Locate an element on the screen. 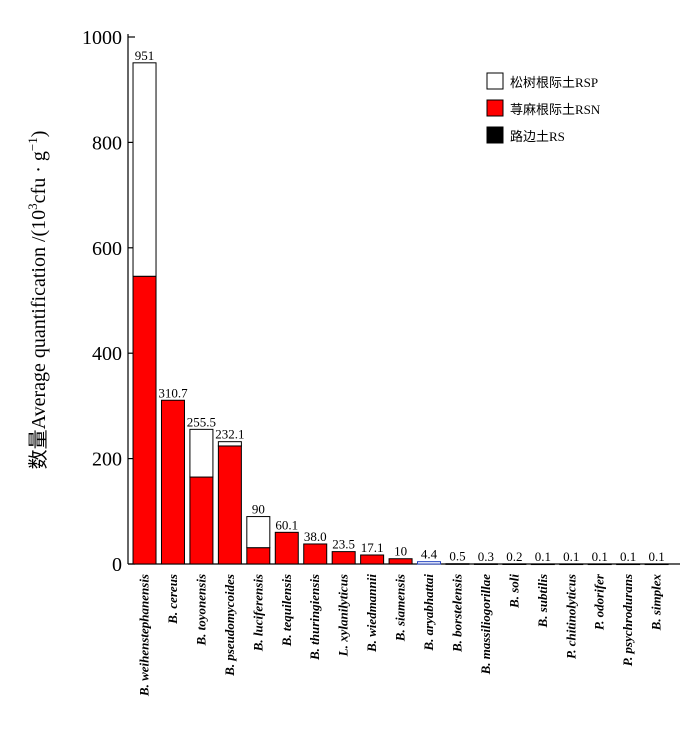  legend-label: 荨麻根际土RSN is located at coordinates (555, 109).